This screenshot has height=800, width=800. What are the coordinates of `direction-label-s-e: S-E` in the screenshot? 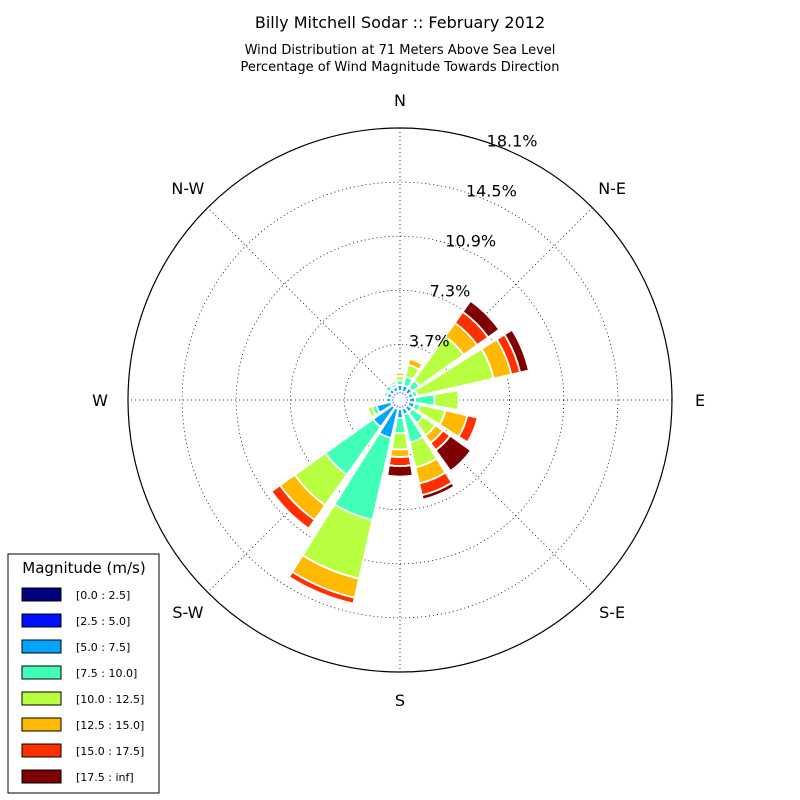 It's located at (612, 612).